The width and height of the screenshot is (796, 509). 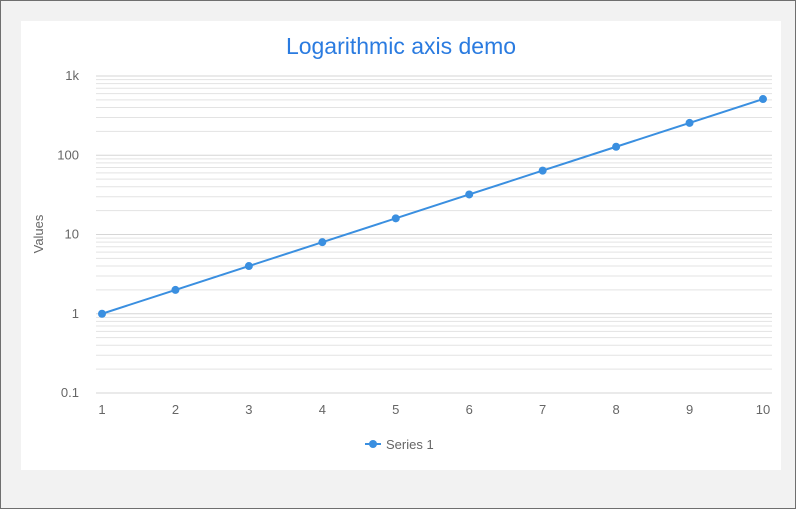 I want to click on x-tick-label: 8, so click(x=615, y=409).